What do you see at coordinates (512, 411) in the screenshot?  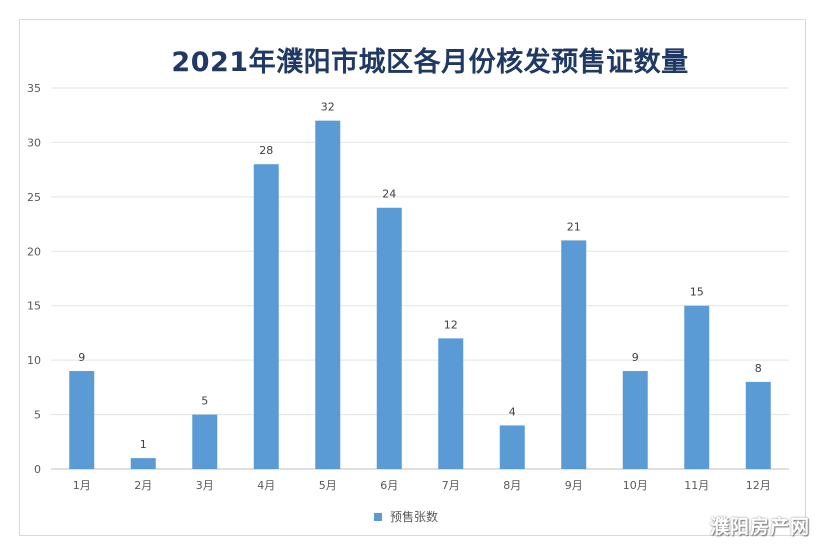 I see `data-label: 4` at bounding box center [512, 411].